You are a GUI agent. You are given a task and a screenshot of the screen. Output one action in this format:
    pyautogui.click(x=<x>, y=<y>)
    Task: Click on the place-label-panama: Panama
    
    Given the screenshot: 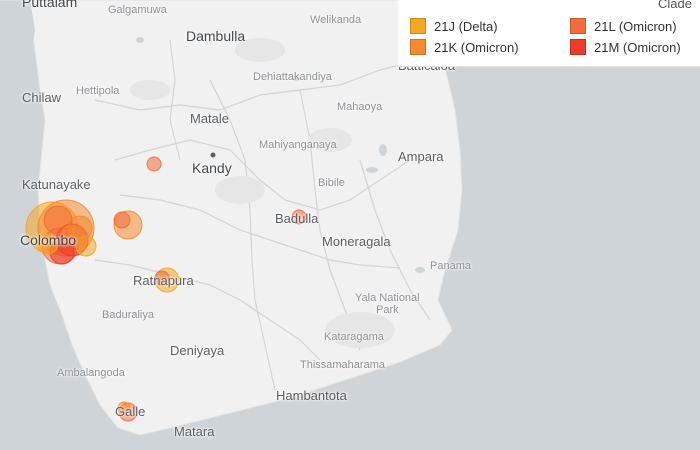 What is the action you would take?
    pyautogui.click(x=450, y=266)
    